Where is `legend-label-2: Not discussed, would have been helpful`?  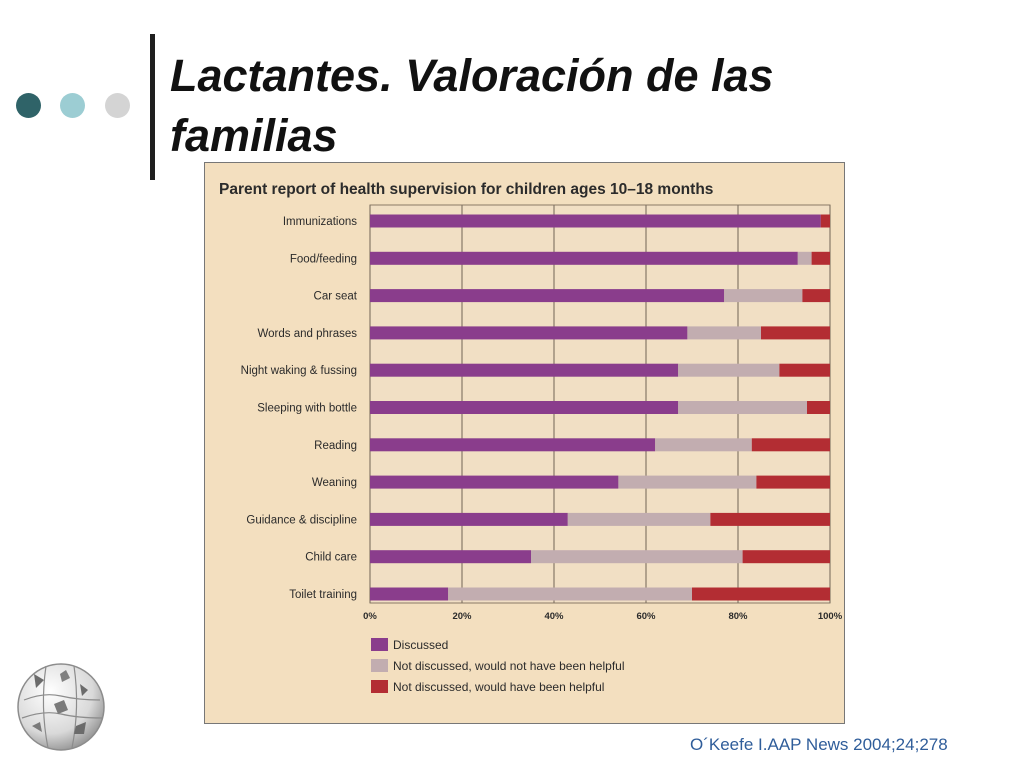 legend-label-2: Not discussed, would have been helpful is located at coordinates (498, 687).